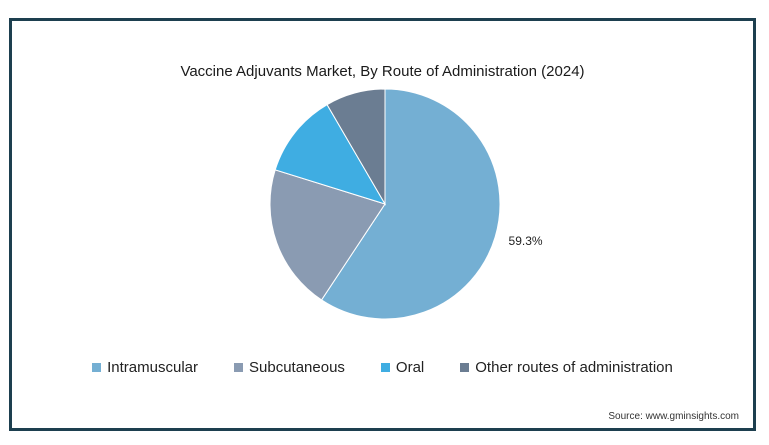 This screenshot has width=769, height=445. I want to click on legend-label: Other routes of administration, so click(574, 367).